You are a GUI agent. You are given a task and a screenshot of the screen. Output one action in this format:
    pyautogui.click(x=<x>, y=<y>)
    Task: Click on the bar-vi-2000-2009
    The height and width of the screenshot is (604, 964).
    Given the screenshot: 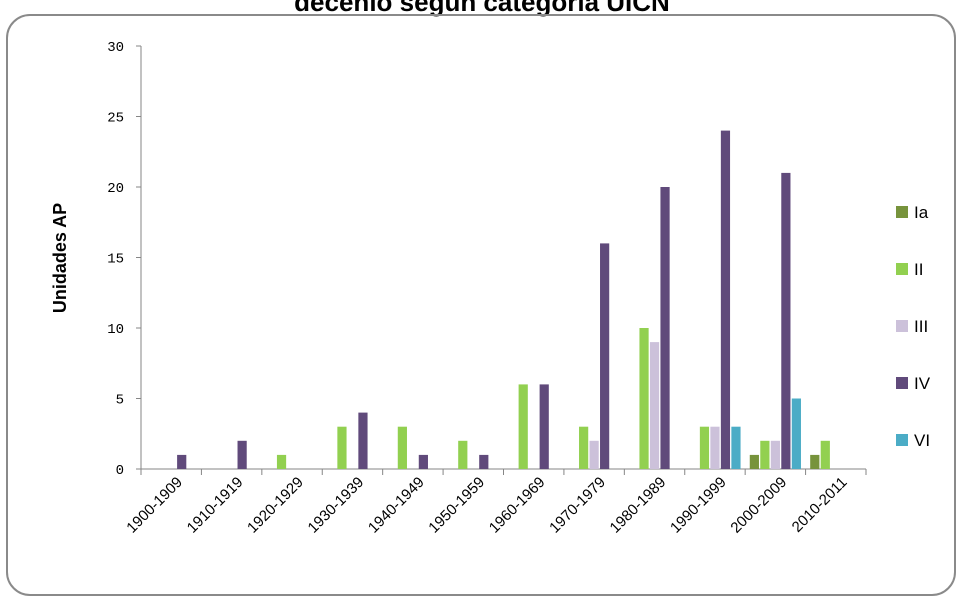 What is the action you would take?
    pyautogui.click(x=796, y=433)
    